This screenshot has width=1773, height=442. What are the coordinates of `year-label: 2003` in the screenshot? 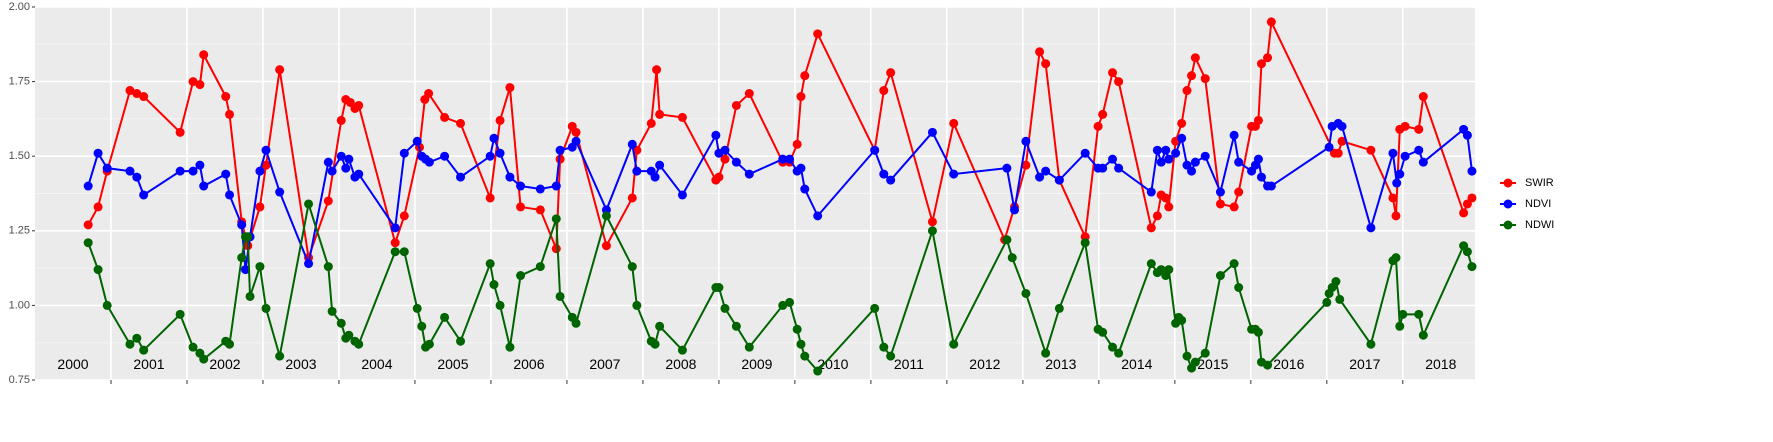 It's located at (300, 364).